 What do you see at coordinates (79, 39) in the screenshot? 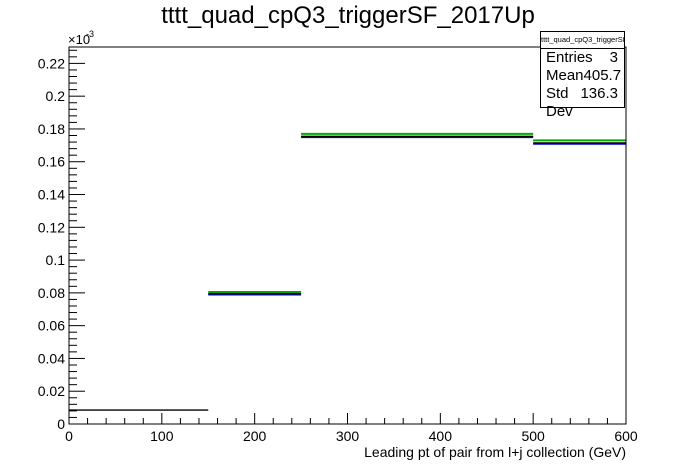
I see `y-multiplier-label: ×10` at bounding box center [79, 39].